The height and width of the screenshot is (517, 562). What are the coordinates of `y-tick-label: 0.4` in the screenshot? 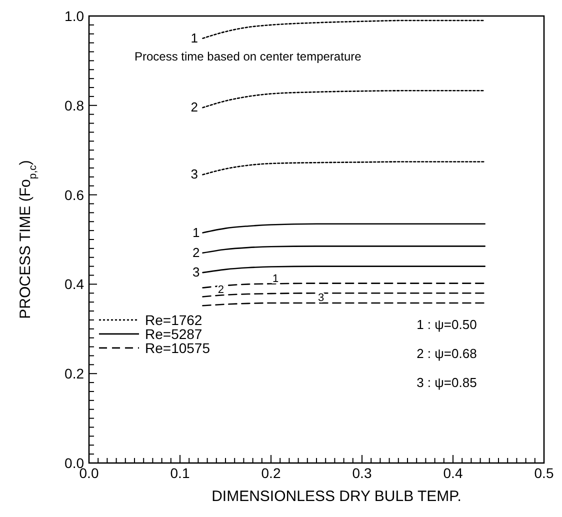 It's located at (74, 284).